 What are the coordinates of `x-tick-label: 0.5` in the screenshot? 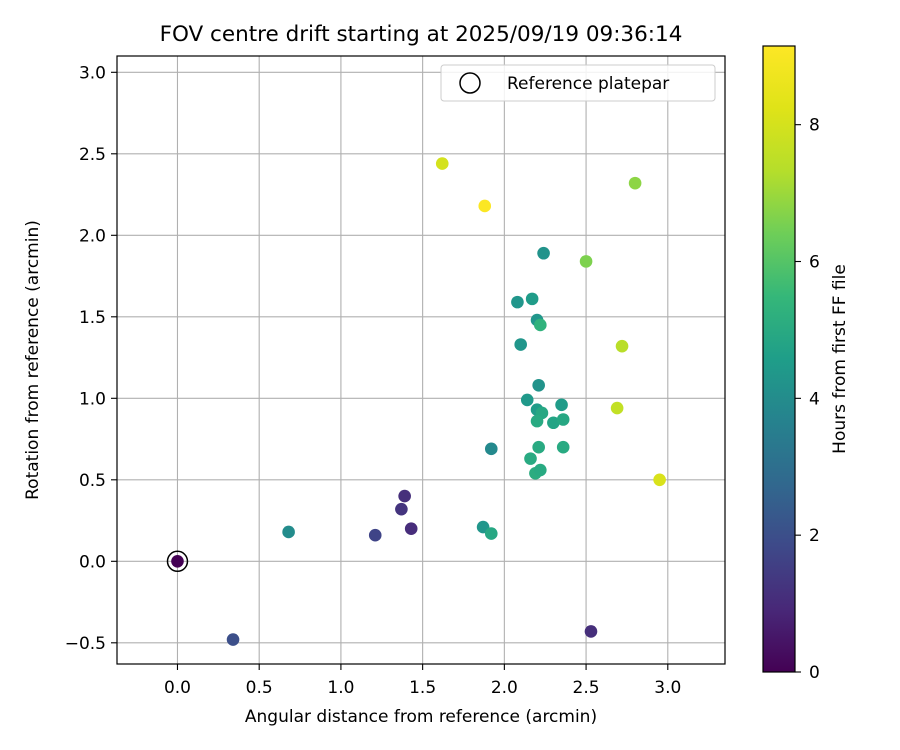 It's located at (259, 688).